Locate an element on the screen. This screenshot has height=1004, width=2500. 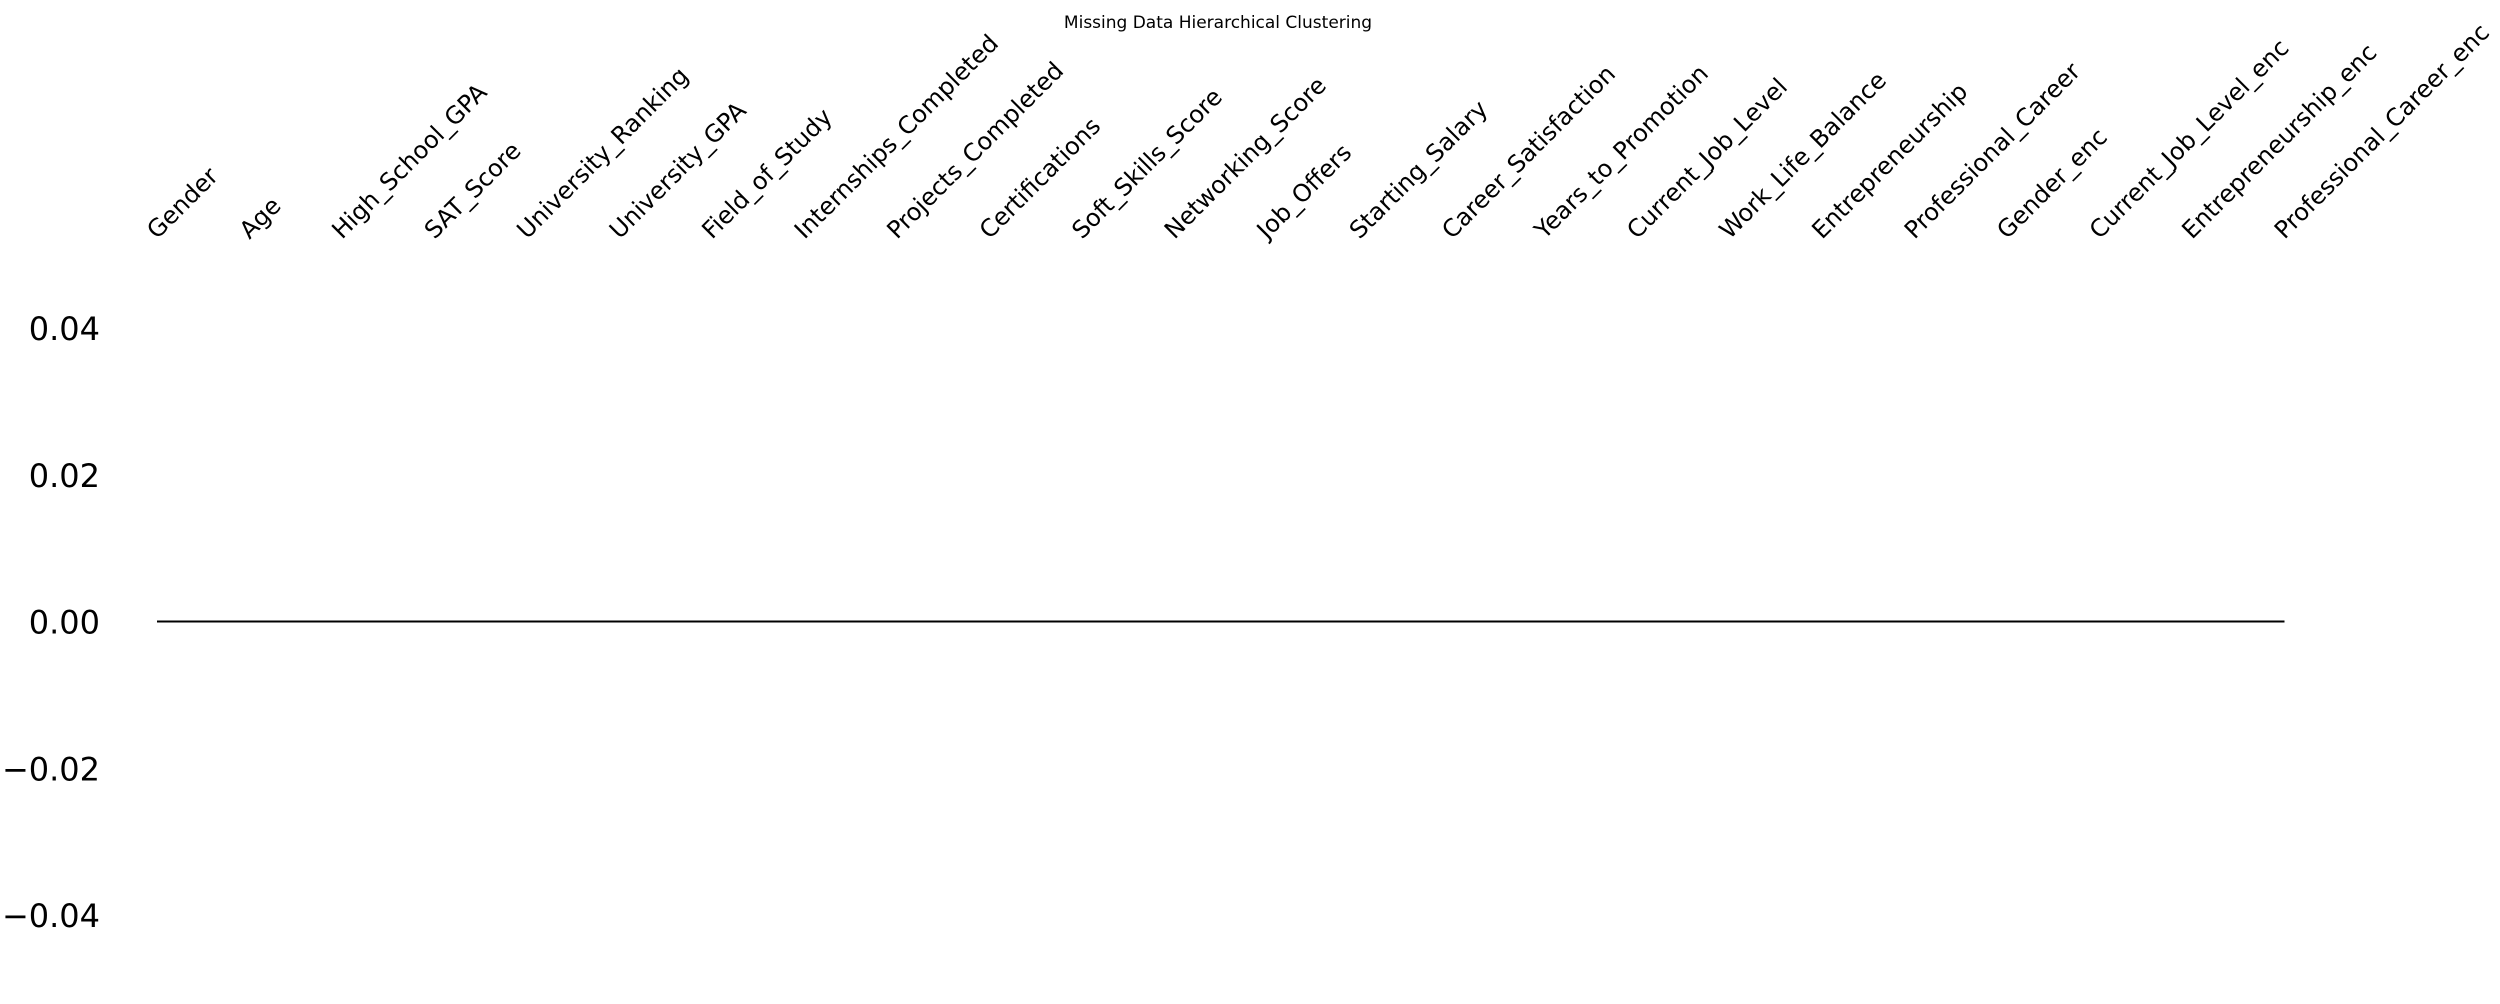
variable-label: Career_Satisfaction is located at coordinates (1528, 152).